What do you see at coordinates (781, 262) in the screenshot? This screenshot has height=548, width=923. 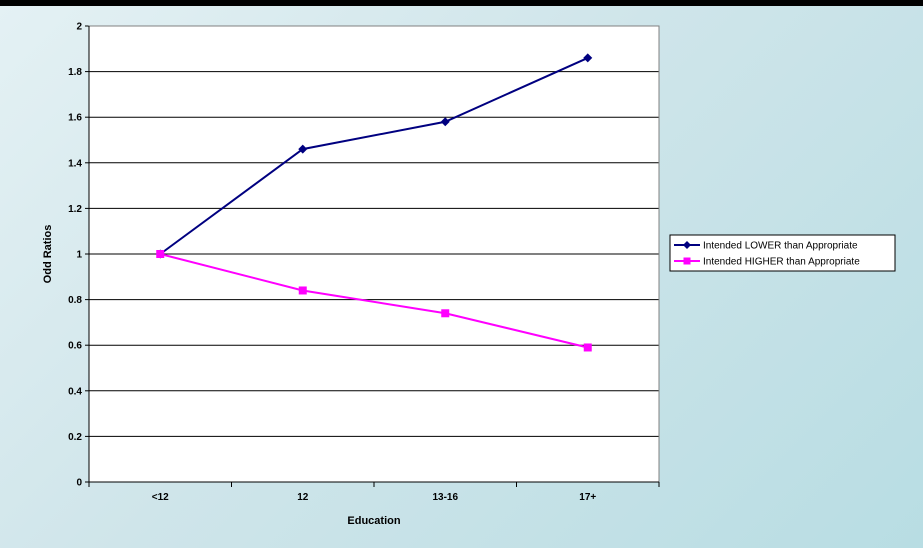 I see `legend-label: Intended HIGHER than Appropriate` at bounding box center [781, 262].